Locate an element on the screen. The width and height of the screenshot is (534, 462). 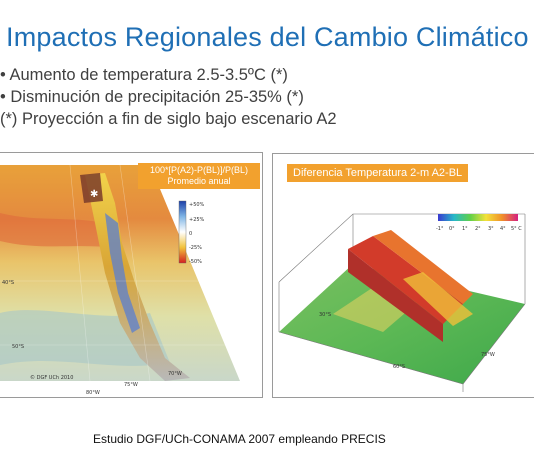
label-formula: 100*[P(A2)-P(BL)]/P(BL) is located at coordinates (199, 170).